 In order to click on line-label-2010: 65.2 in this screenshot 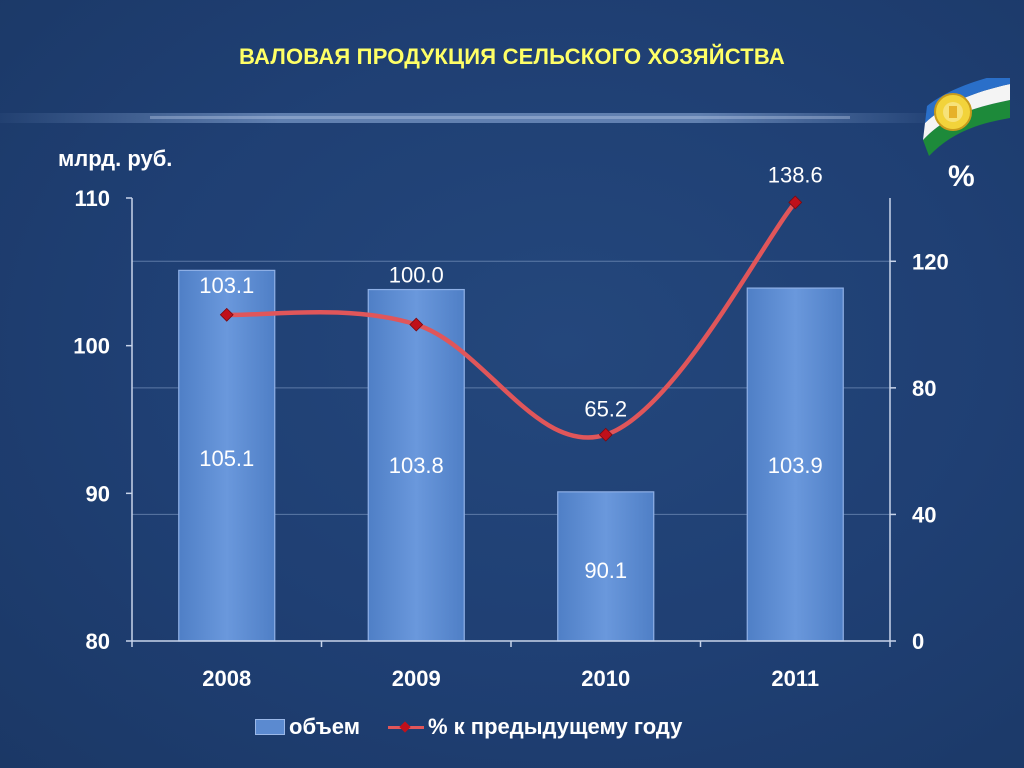, I will do `click(605, 409)`.